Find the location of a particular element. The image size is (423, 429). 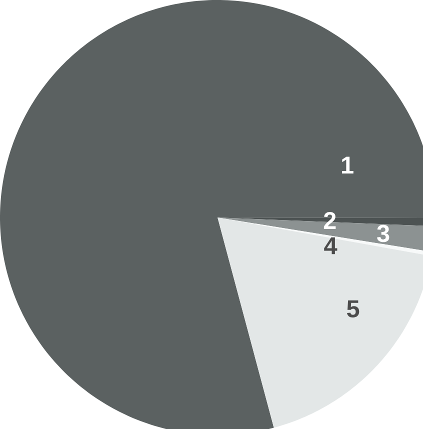

slice-label: 4 is located at coordinates (331, 245).